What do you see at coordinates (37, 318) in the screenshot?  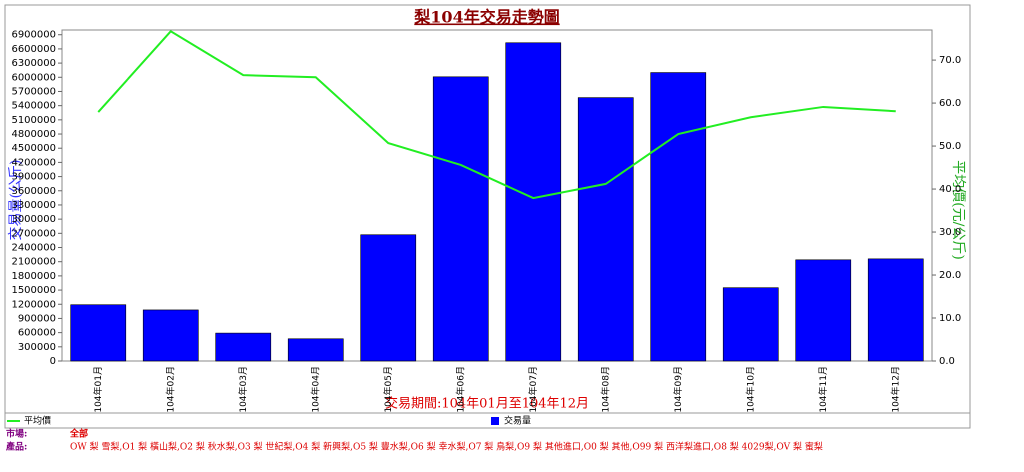 I see `y-tick-label: 900000` at bounding box center [37, 318].